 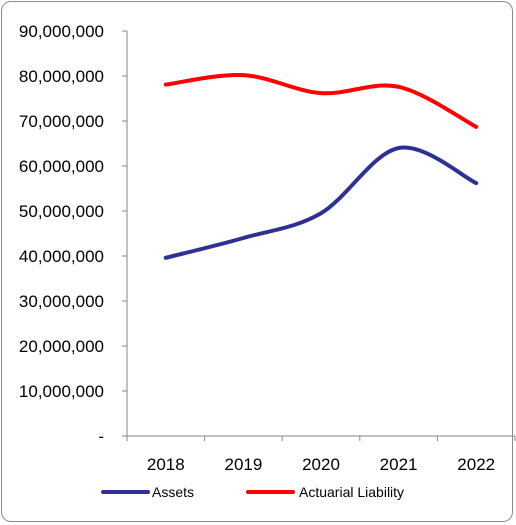 What do you see at coordinates (321, 202) in the screenshot?
I see `series-line-assets` at bounding box center [321, 202].